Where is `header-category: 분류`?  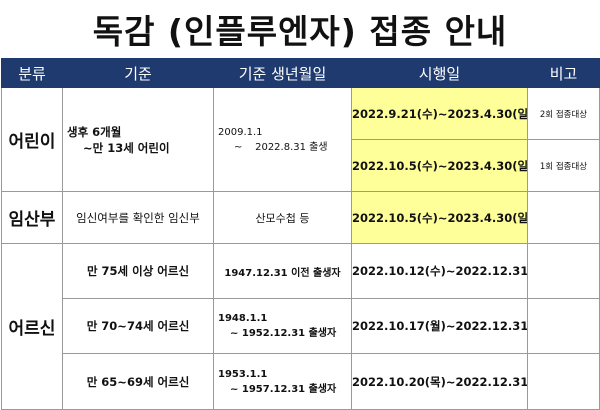
header-category: 분류 is located at coordinates (32, 73).